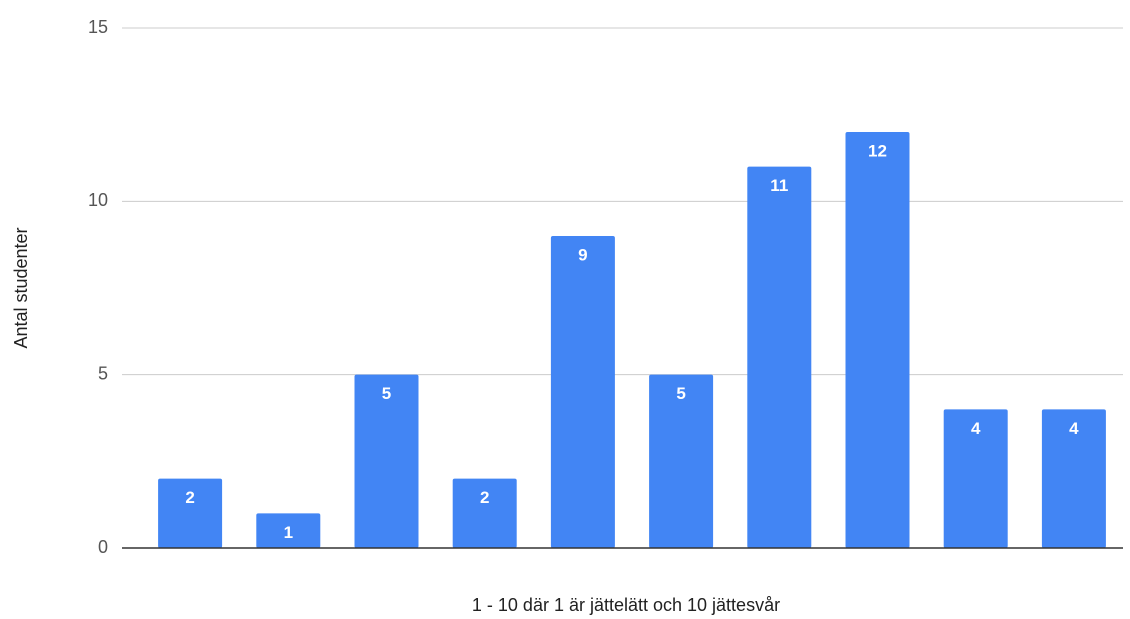  I want to click on y-tick-label: 10, so click(98, 200).